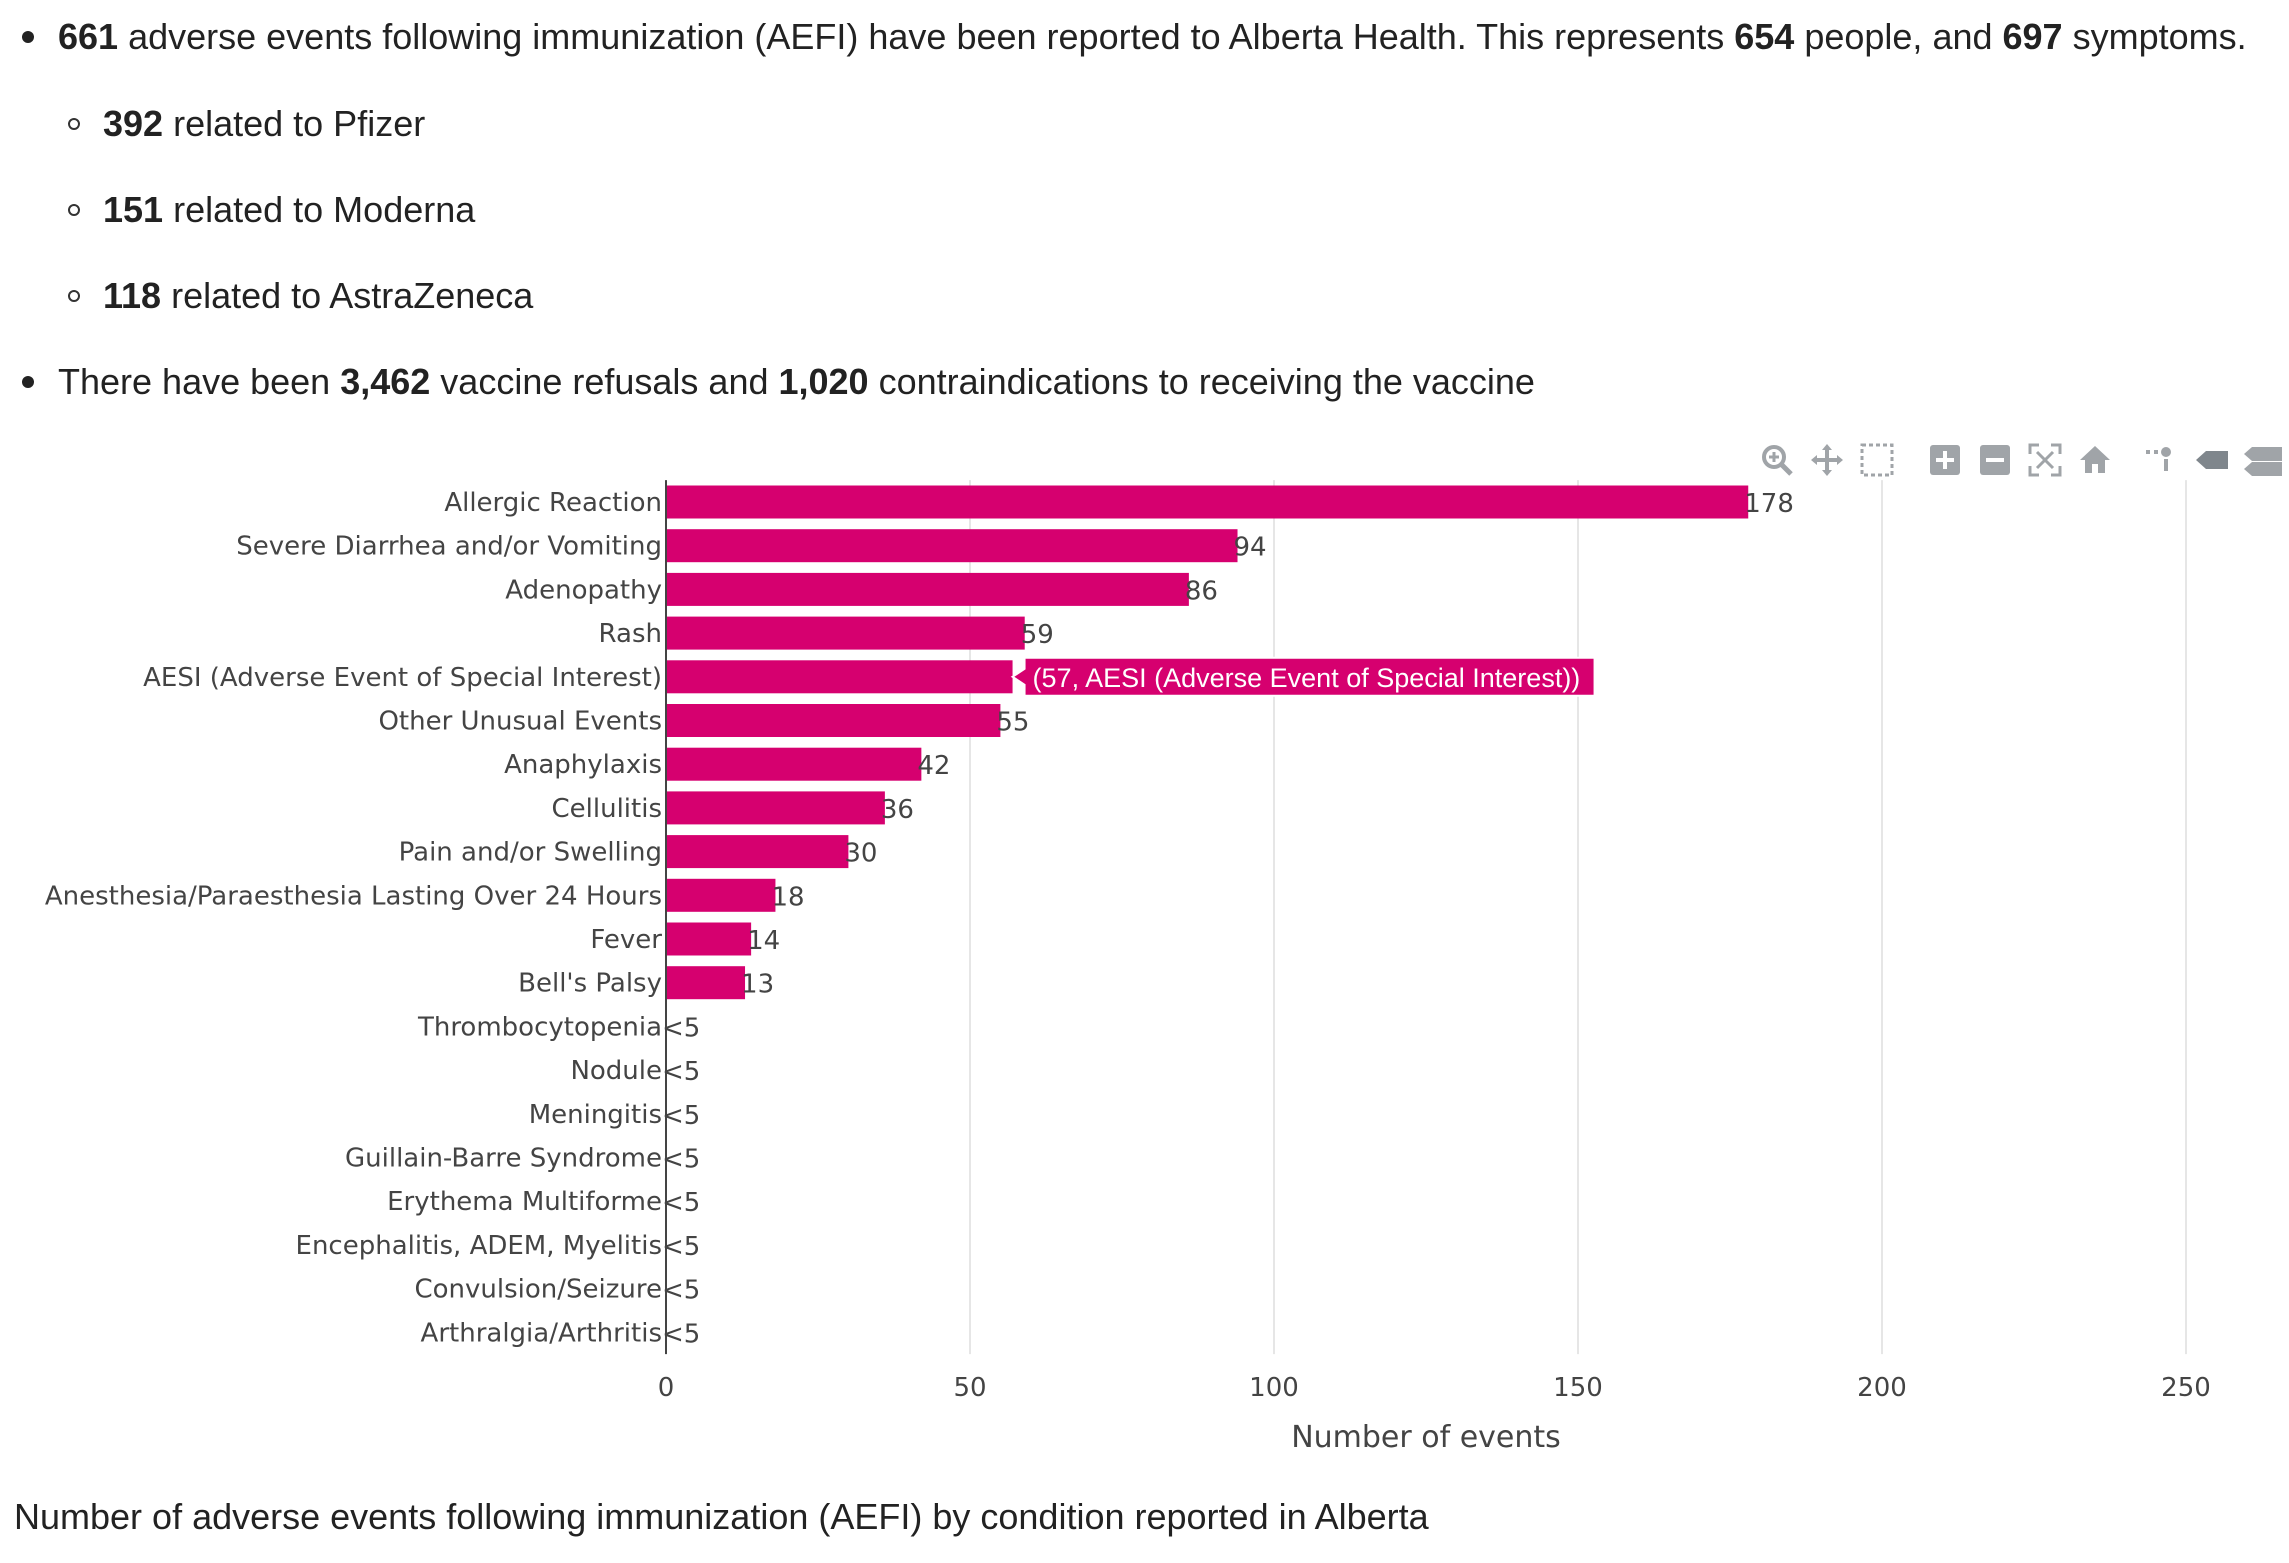 The width and height of the screenshot is (2289, 1563). What do you see at coordinates (1898, 36) in the screenshot?
I see `summary-text: people, and` at bounding box center [1898, 36].